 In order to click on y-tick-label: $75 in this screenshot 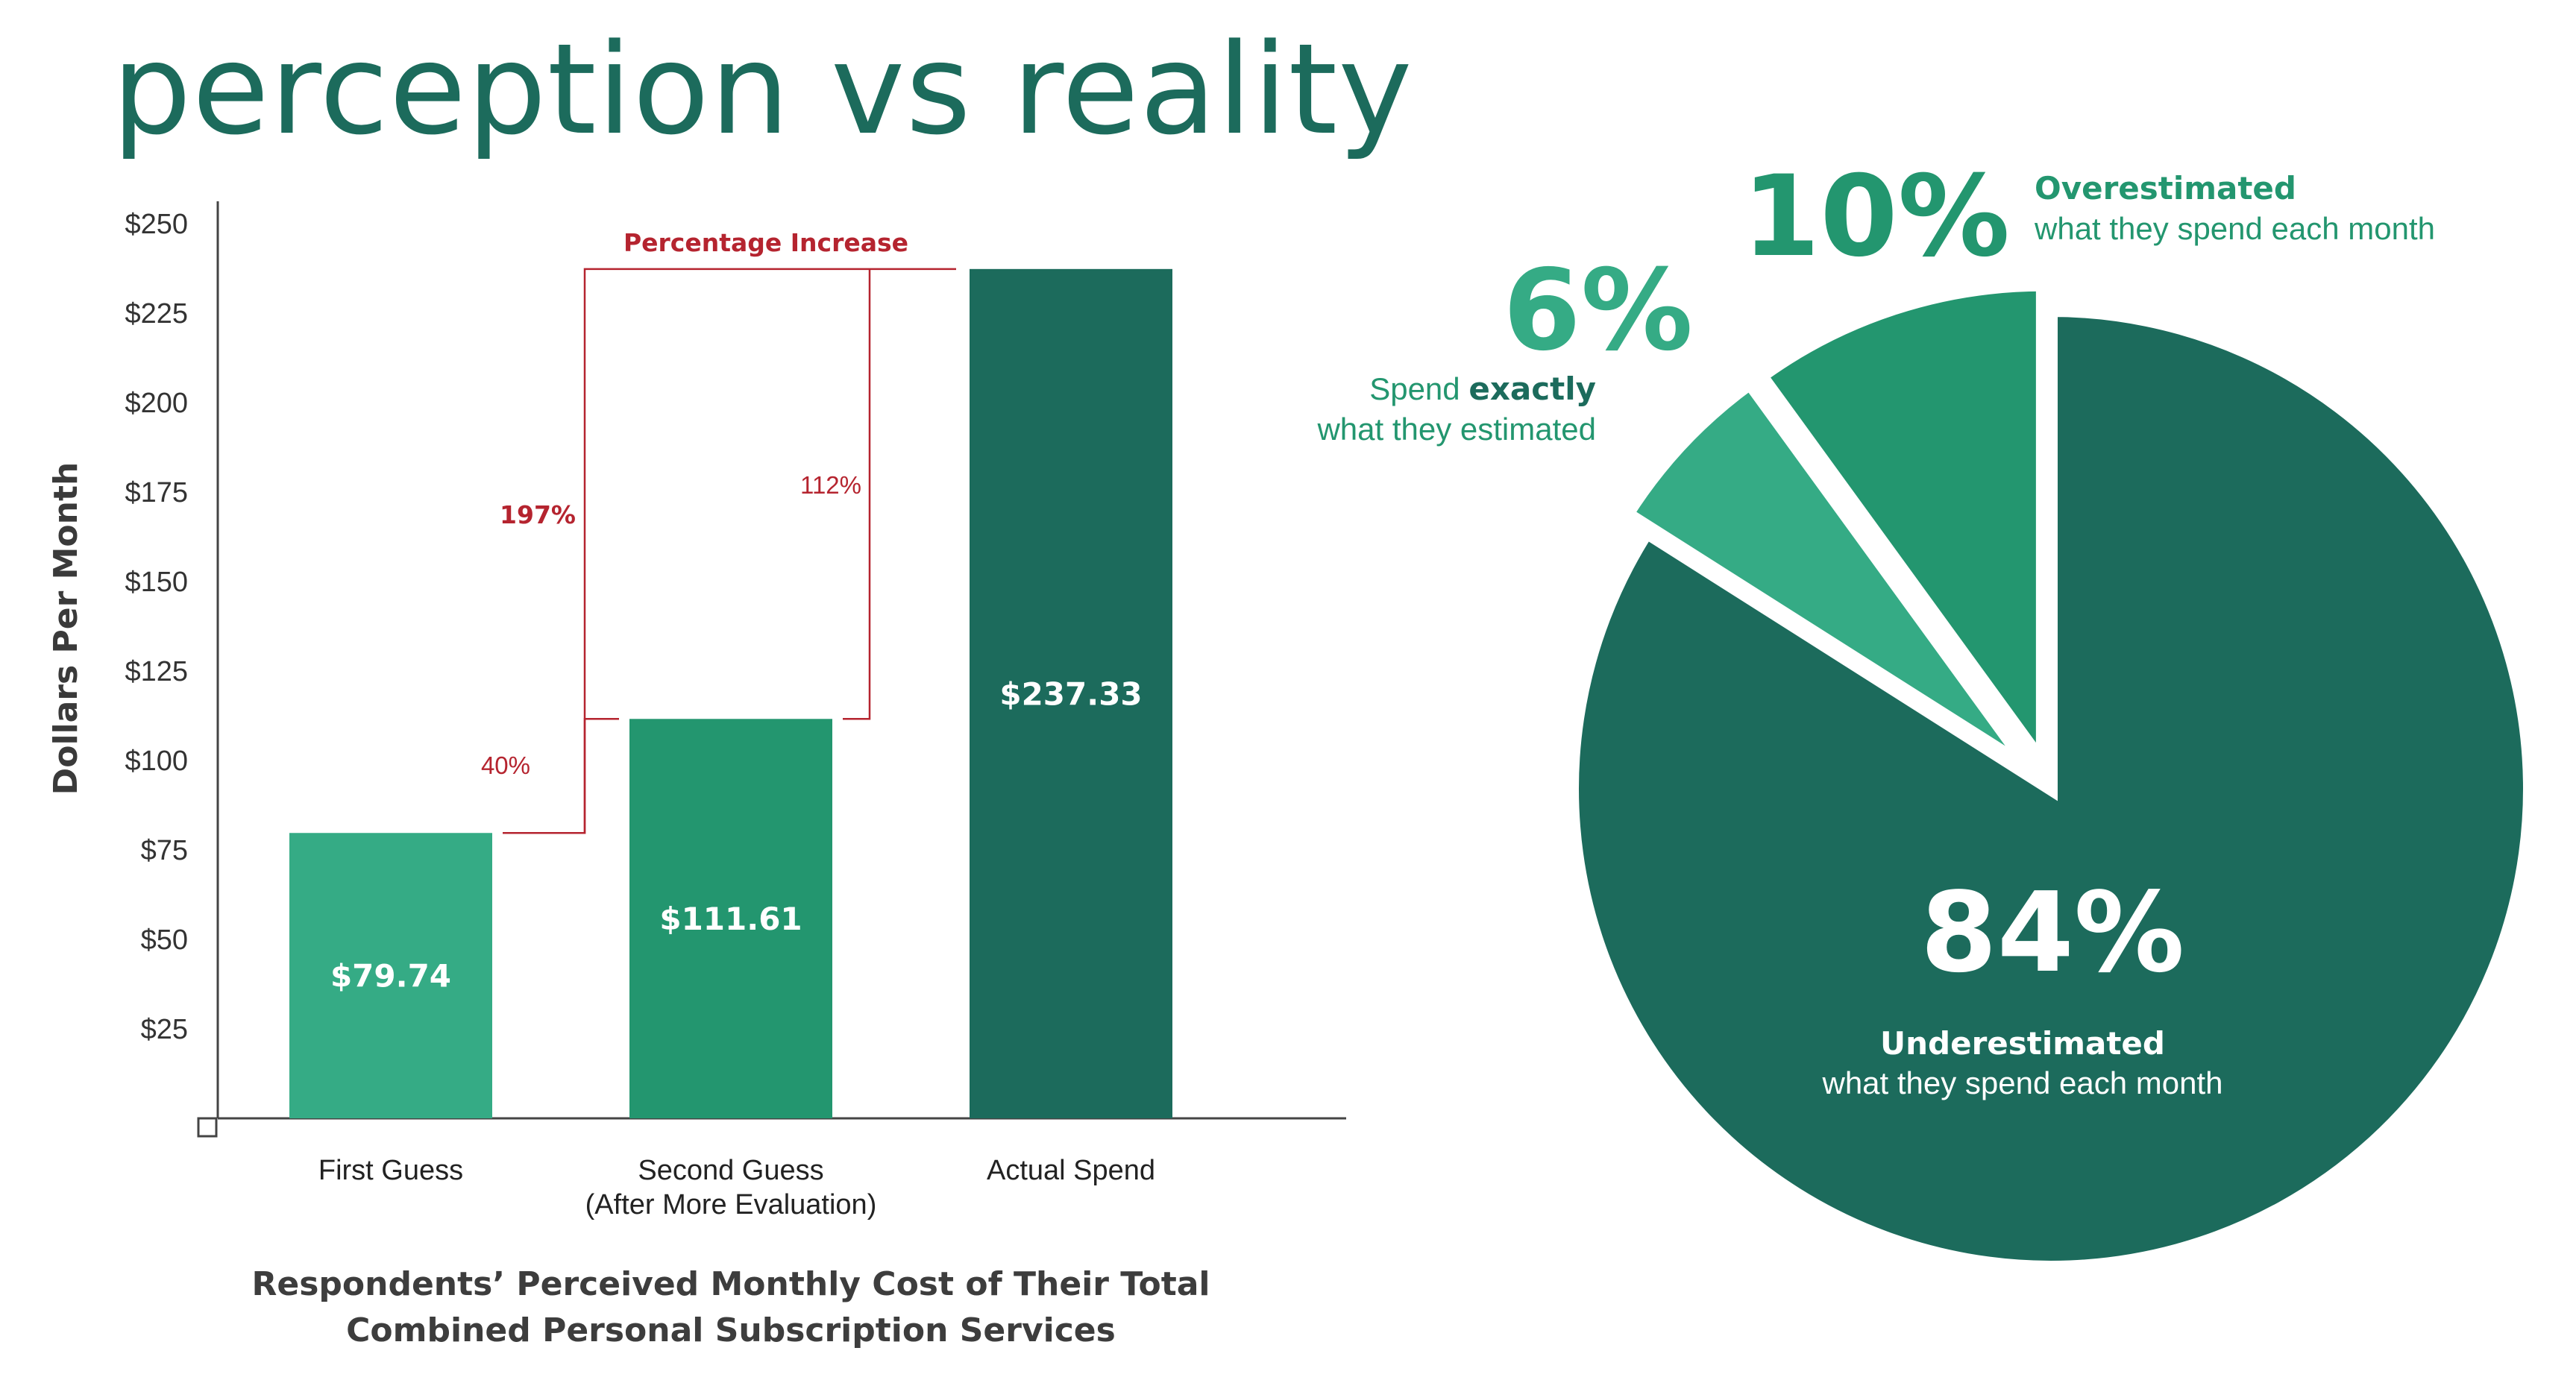, I will do `click(165, 851)`.